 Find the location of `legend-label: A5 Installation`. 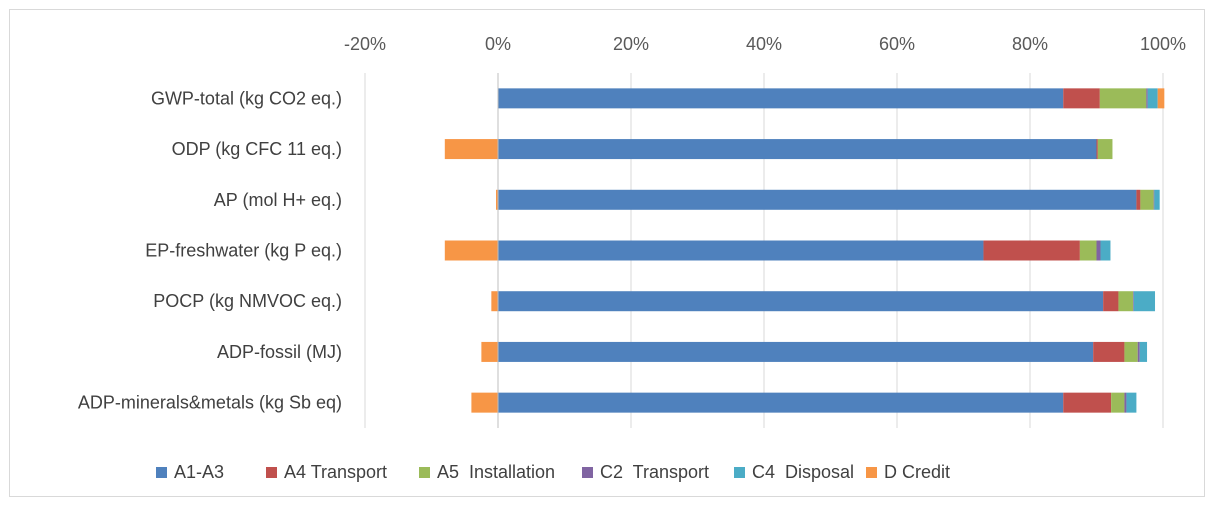

legend-label: A5 Installation is located at coordinates (496, 472).